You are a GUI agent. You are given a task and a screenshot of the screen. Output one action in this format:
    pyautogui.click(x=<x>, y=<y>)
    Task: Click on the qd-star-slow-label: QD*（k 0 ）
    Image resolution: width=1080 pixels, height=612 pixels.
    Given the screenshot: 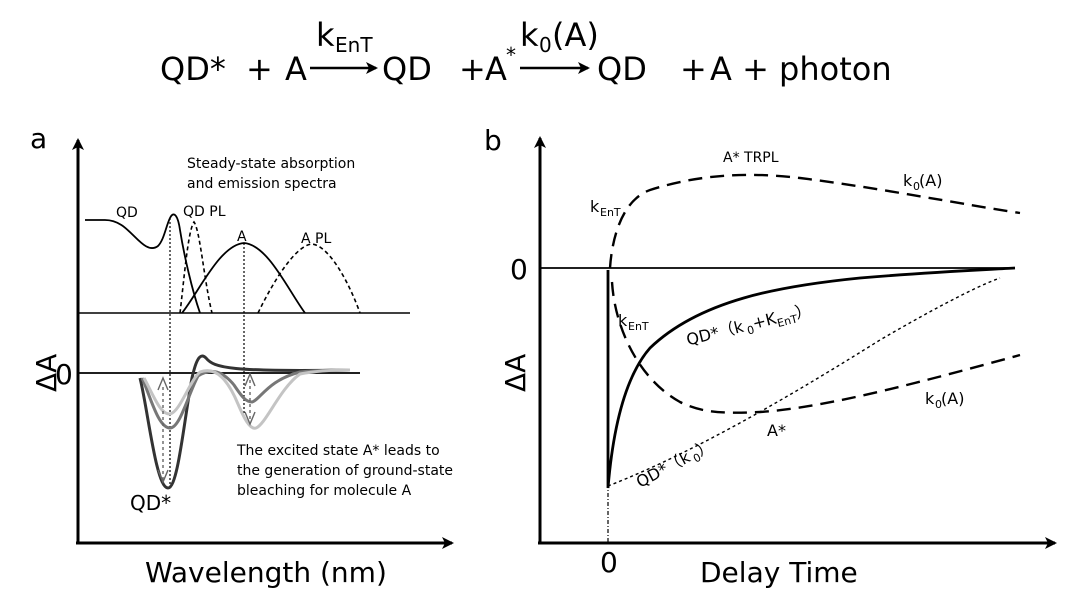 What is the action you would take?
    pyautogui.click(x=674, y=463)
    